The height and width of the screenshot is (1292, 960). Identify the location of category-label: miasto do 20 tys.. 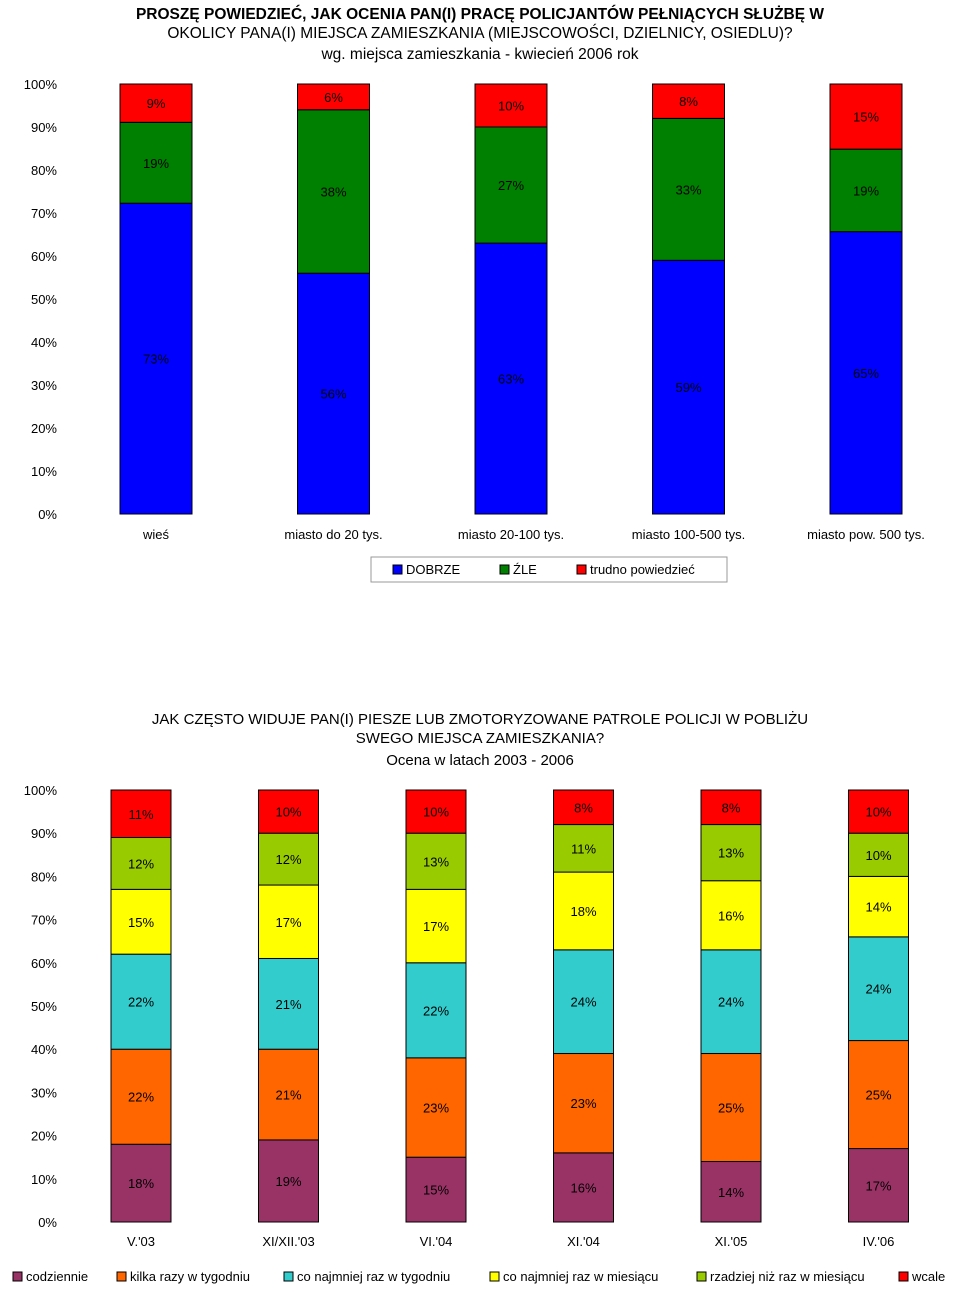
(333, 534).